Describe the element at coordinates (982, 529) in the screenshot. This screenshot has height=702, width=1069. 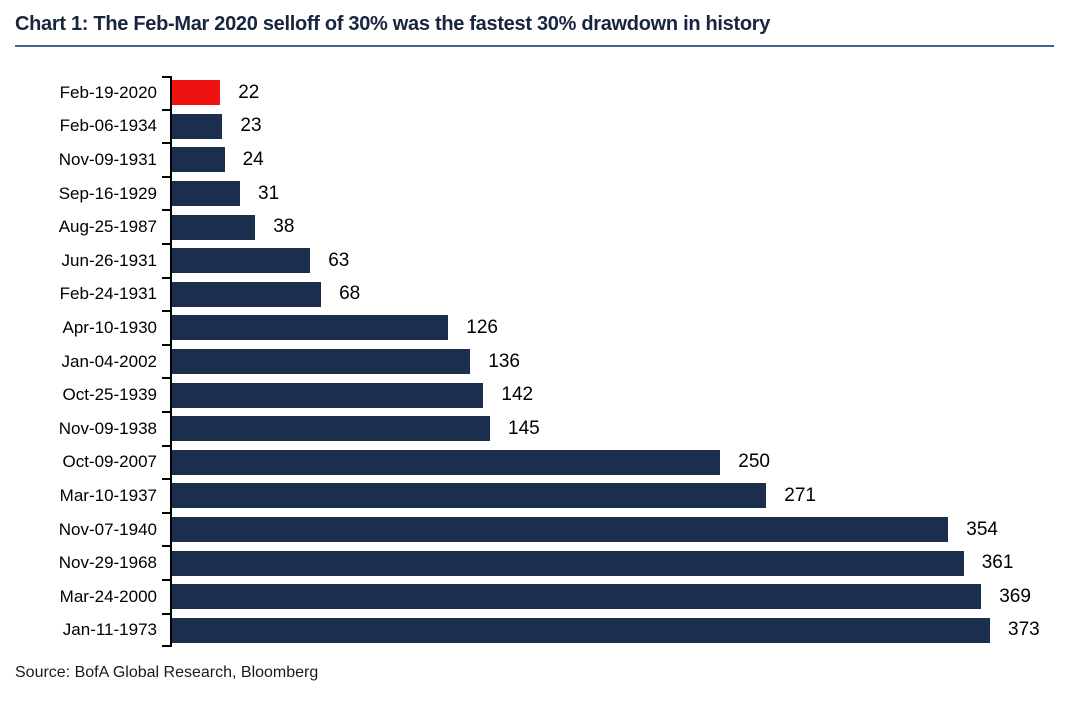
I see `value-label: 354` at that location.